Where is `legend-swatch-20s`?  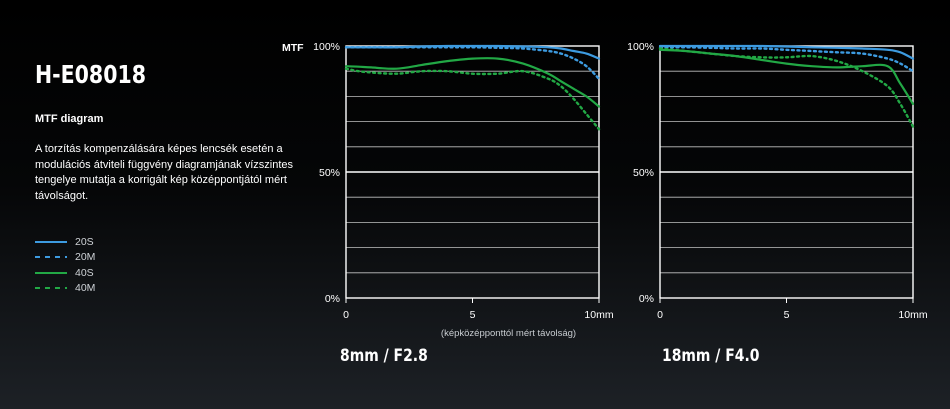
legend-swatch-20s is located at coordinates (51, 241).